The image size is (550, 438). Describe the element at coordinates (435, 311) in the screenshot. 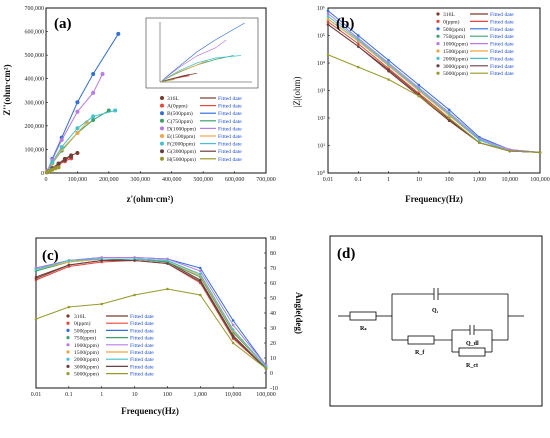

I see `circuit-label-q1: Q₁` at that location.